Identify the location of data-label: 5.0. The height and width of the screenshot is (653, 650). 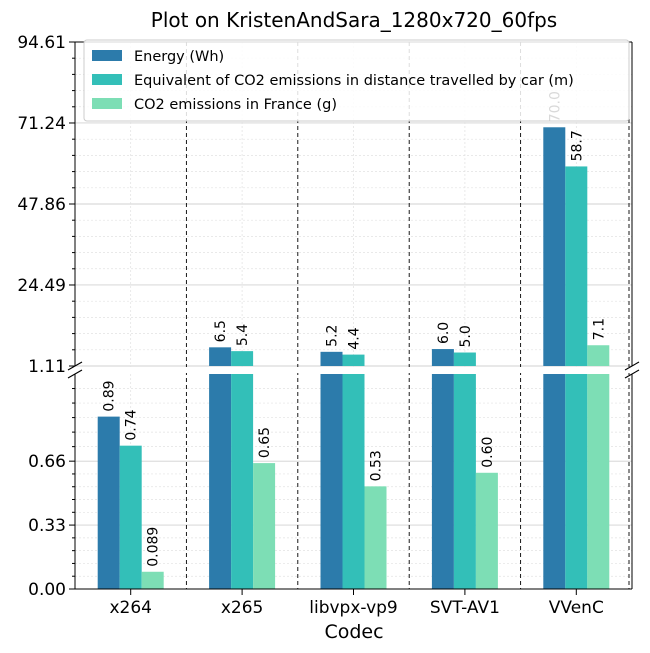
(466, 336).